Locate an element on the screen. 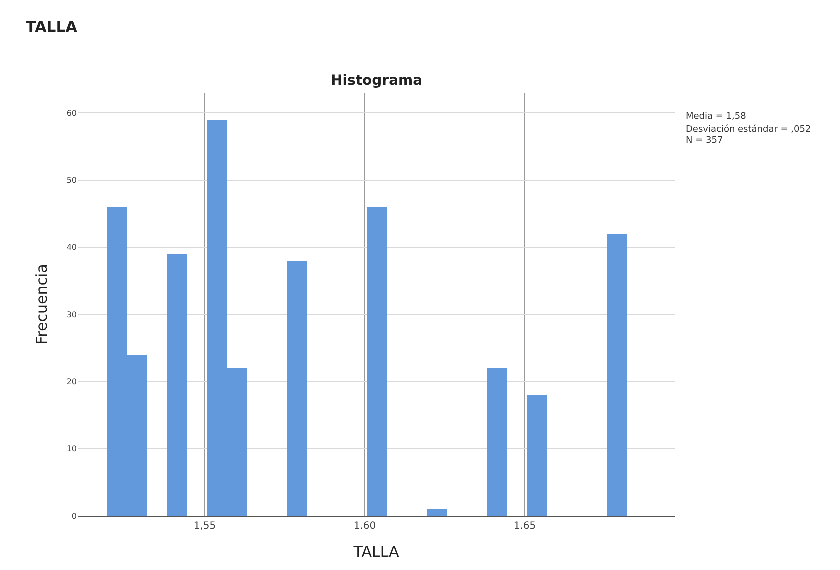 This screenshot has height=570, width=840. text: Media = 1,58 is located at coordinates (716, 117).